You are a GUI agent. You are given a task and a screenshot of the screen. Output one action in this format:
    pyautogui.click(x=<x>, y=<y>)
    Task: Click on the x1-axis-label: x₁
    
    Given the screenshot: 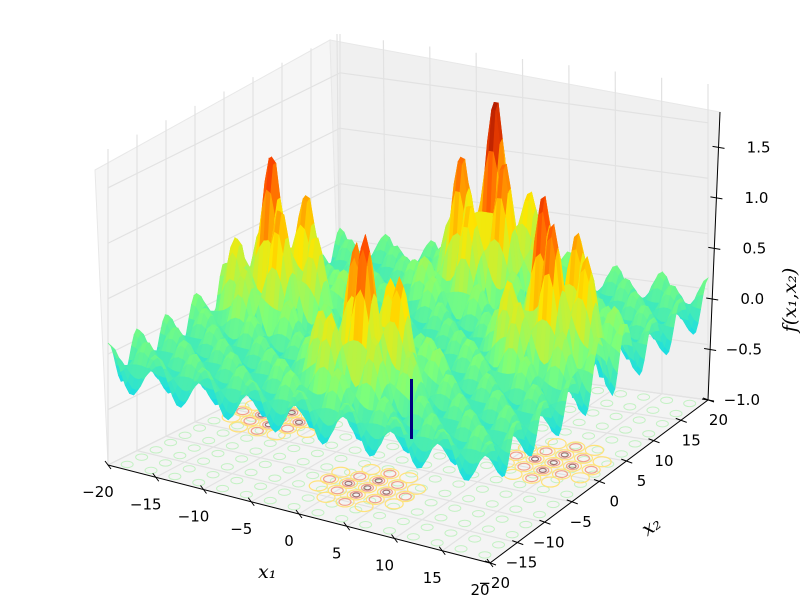 What is the action you would take?
    pyautogui.click(x=267, y=572)
    